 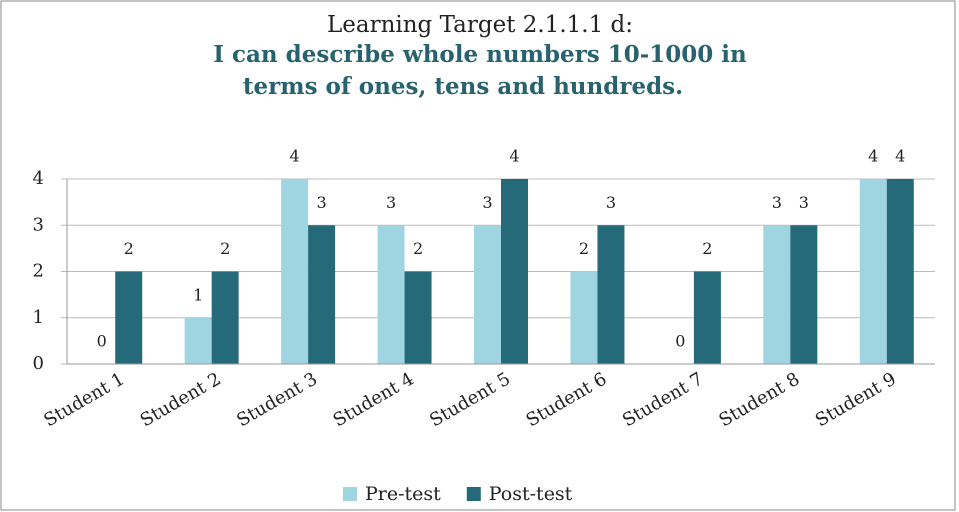 I want to click on chart-title: Learning Target 2.1.1.1 d:, so click(x=480, y=25).